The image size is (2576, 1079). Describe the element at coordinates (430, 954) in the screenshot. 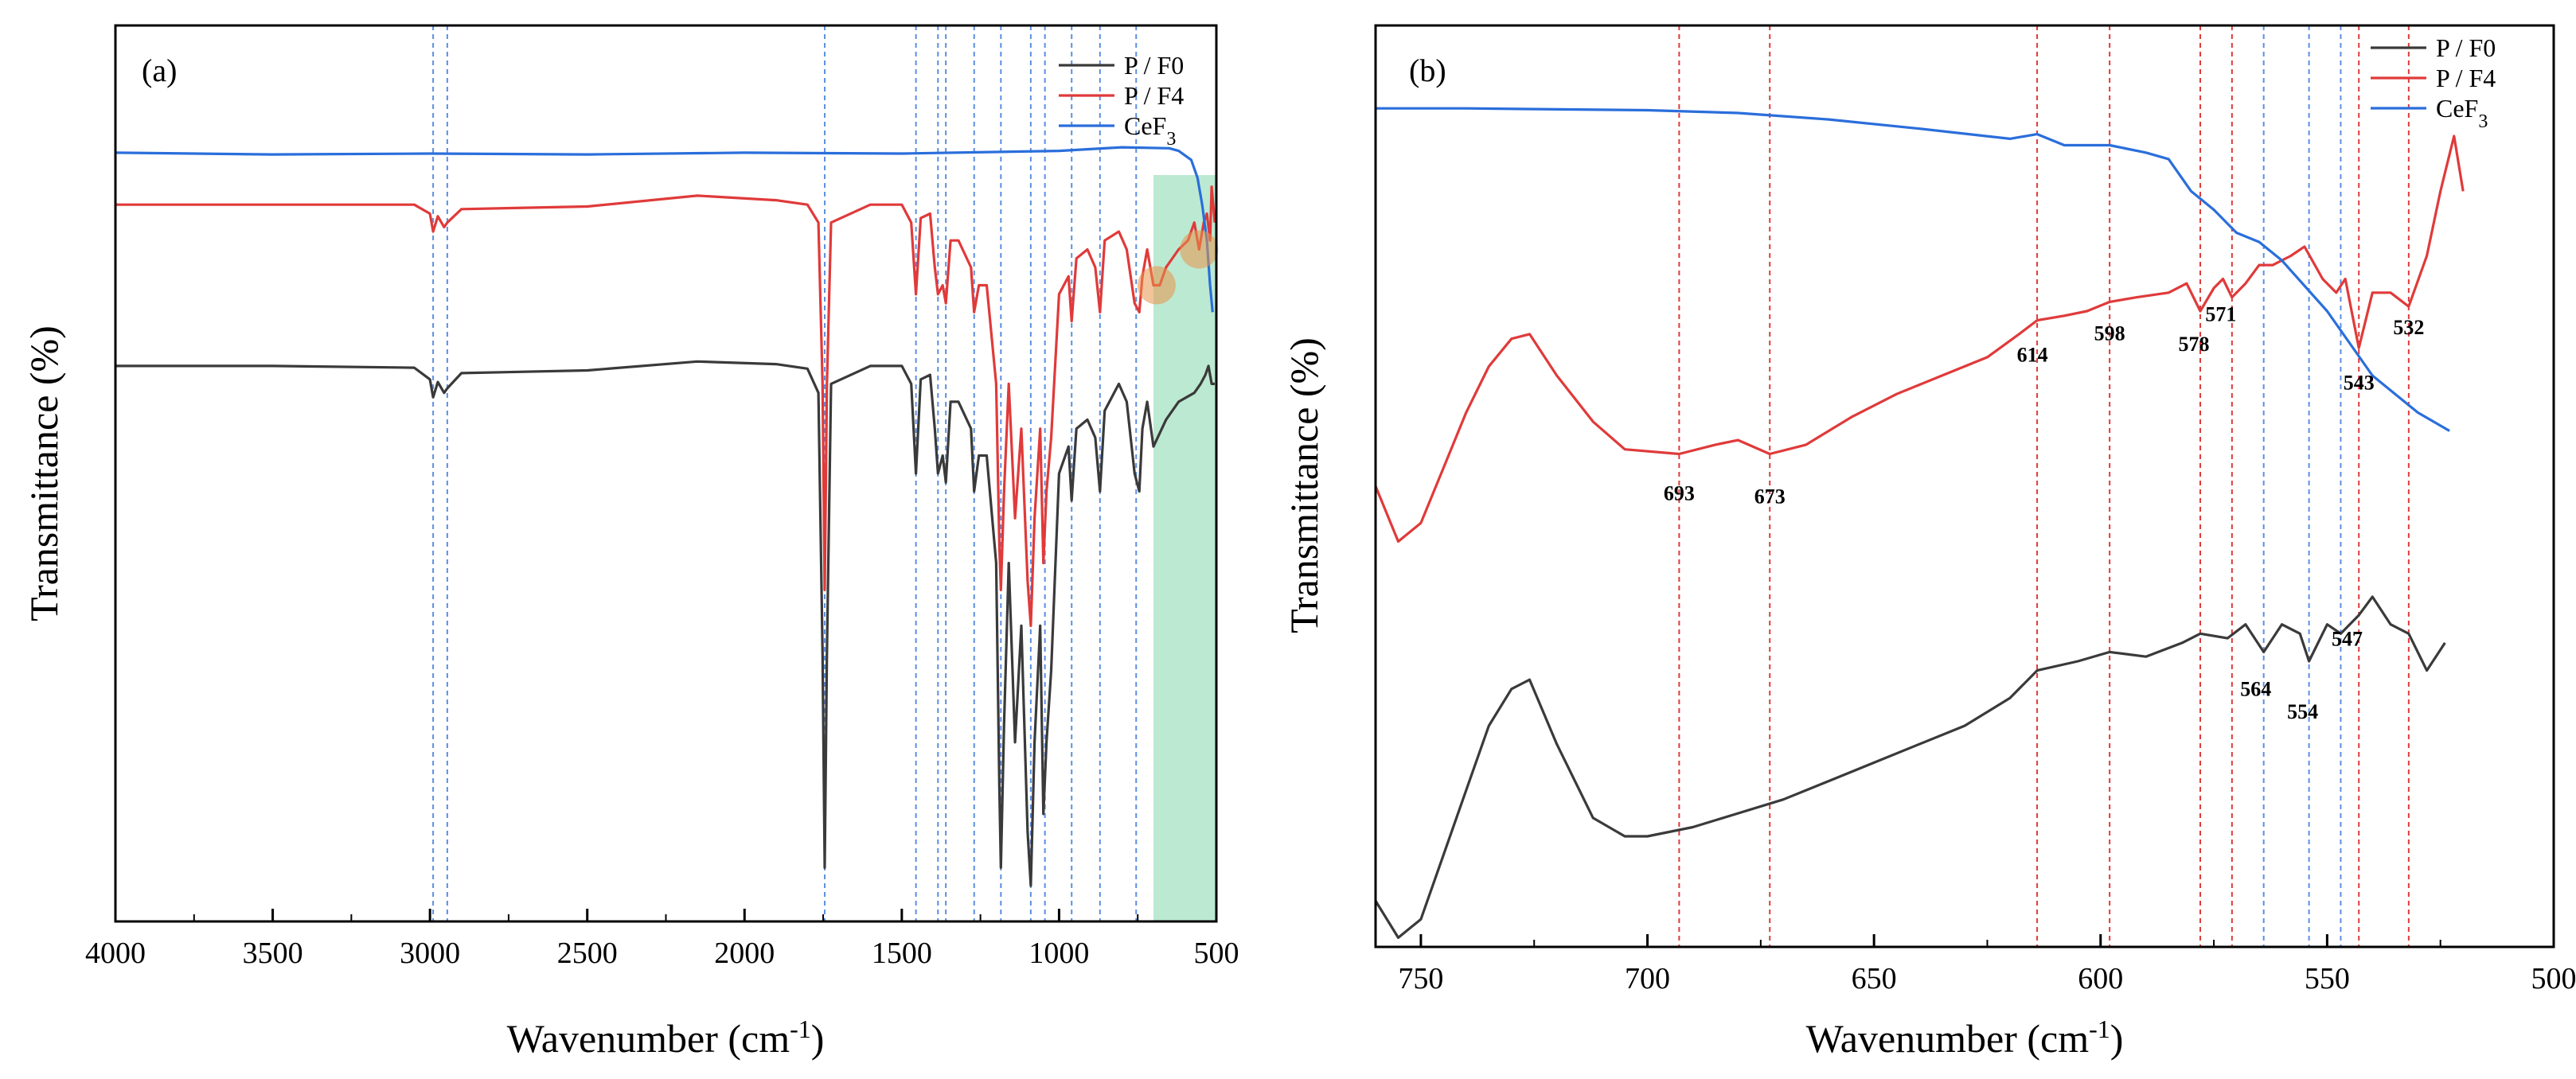

I see `x-tick-label-3000: 3000` at that location.